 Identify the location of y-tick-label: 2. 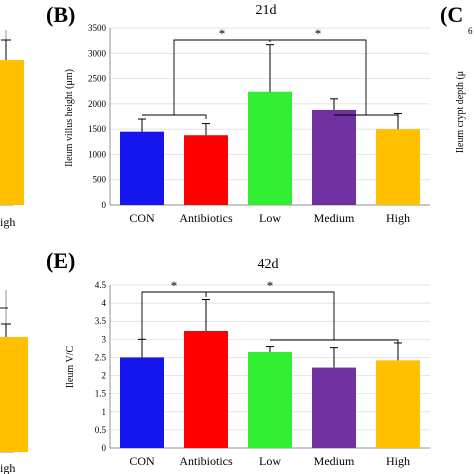
(104, 376).